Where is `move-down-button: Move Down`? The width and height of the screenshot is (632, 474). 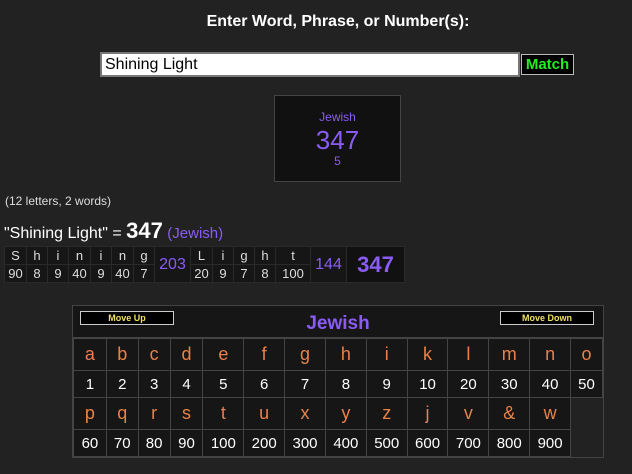
move-down-button: Move Down is located at coordinates (547, 318).